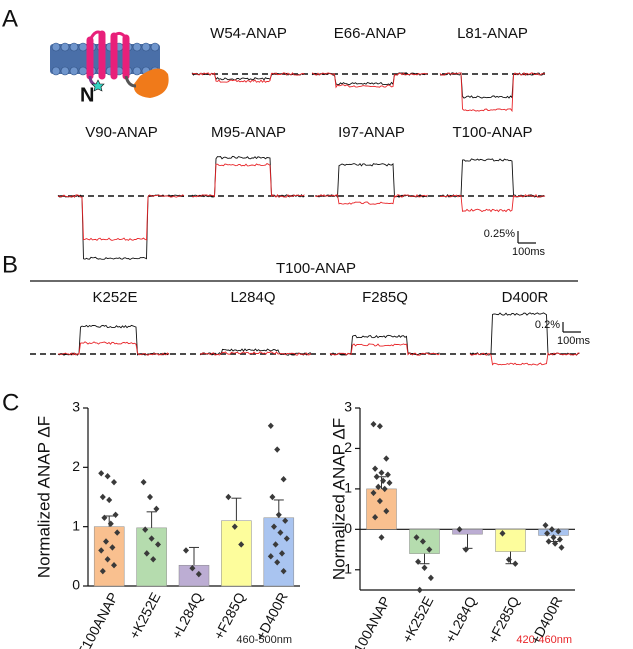  I want to click on wavelength-note: 420-460nm, so click(544, 640).